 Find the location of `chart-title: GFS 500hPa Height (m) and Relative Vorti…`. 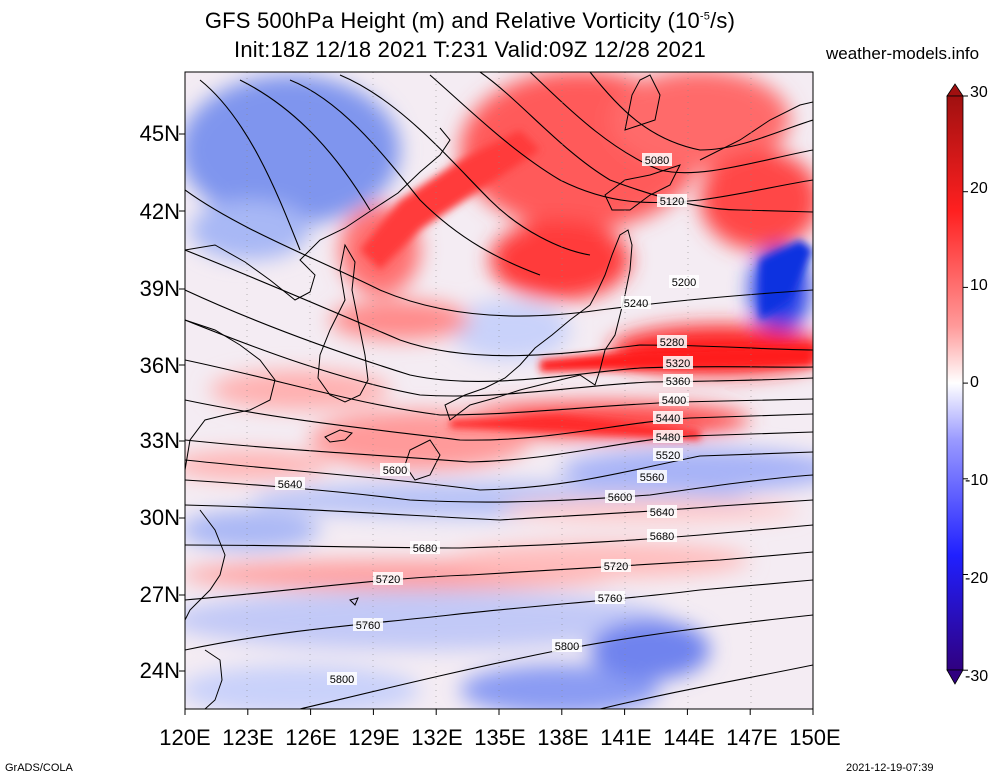

chart-title: GFS 500hPa Height (m) and Relative Vorti… is located at coordinates (470, 20).